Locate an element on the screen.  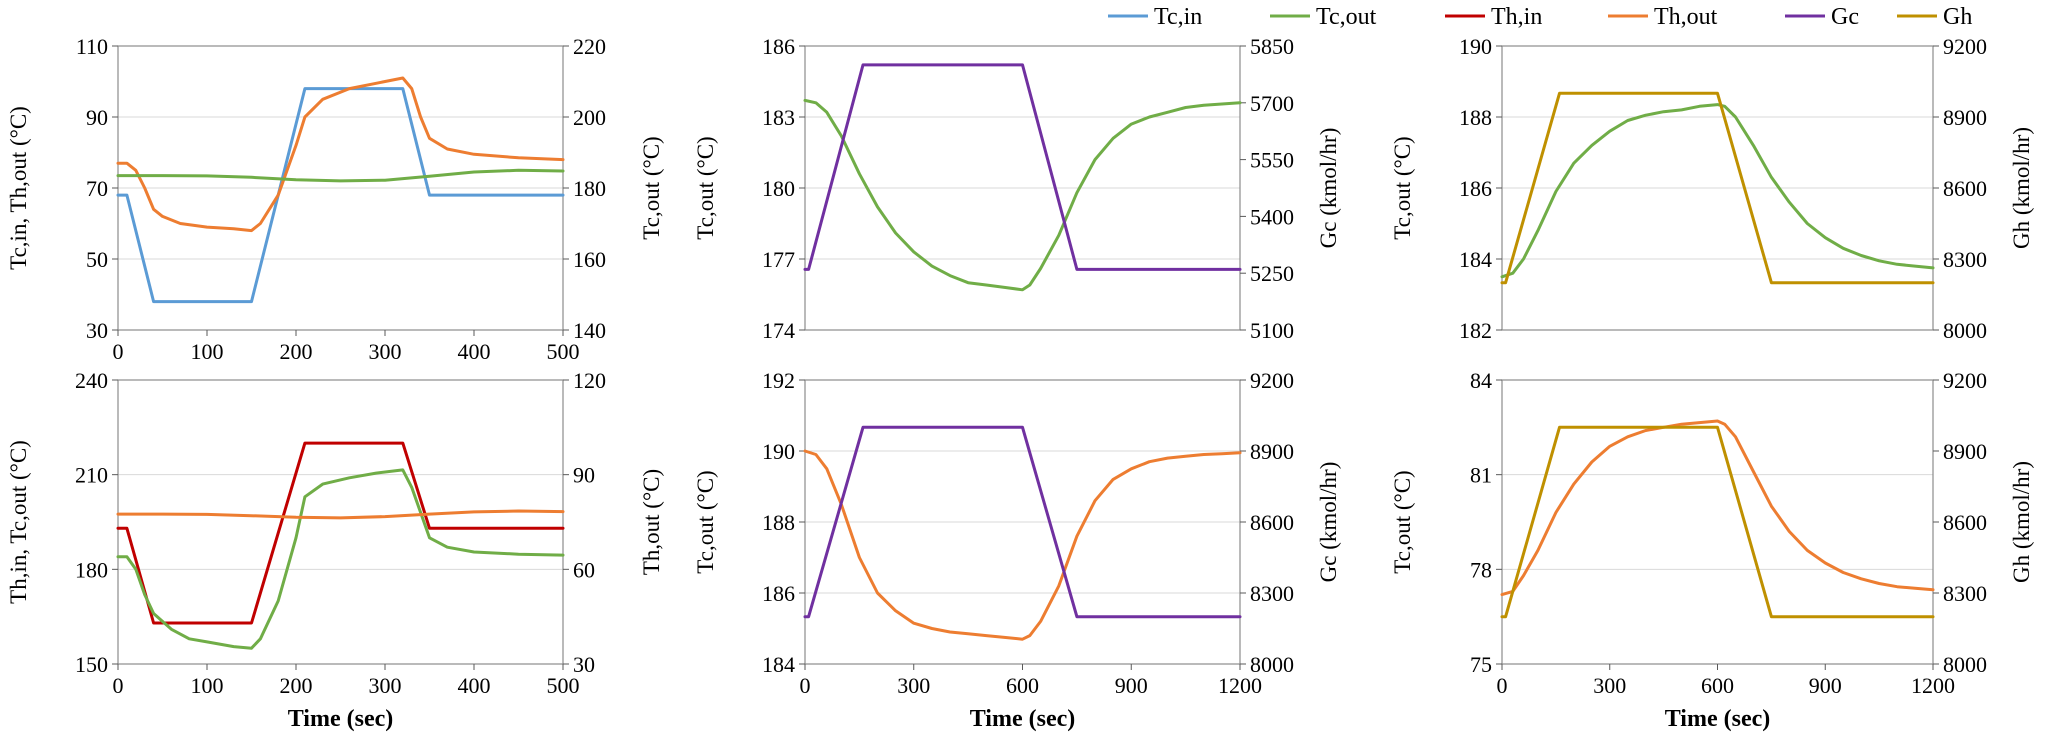
plot-frame is located at coordinates (340, 522).